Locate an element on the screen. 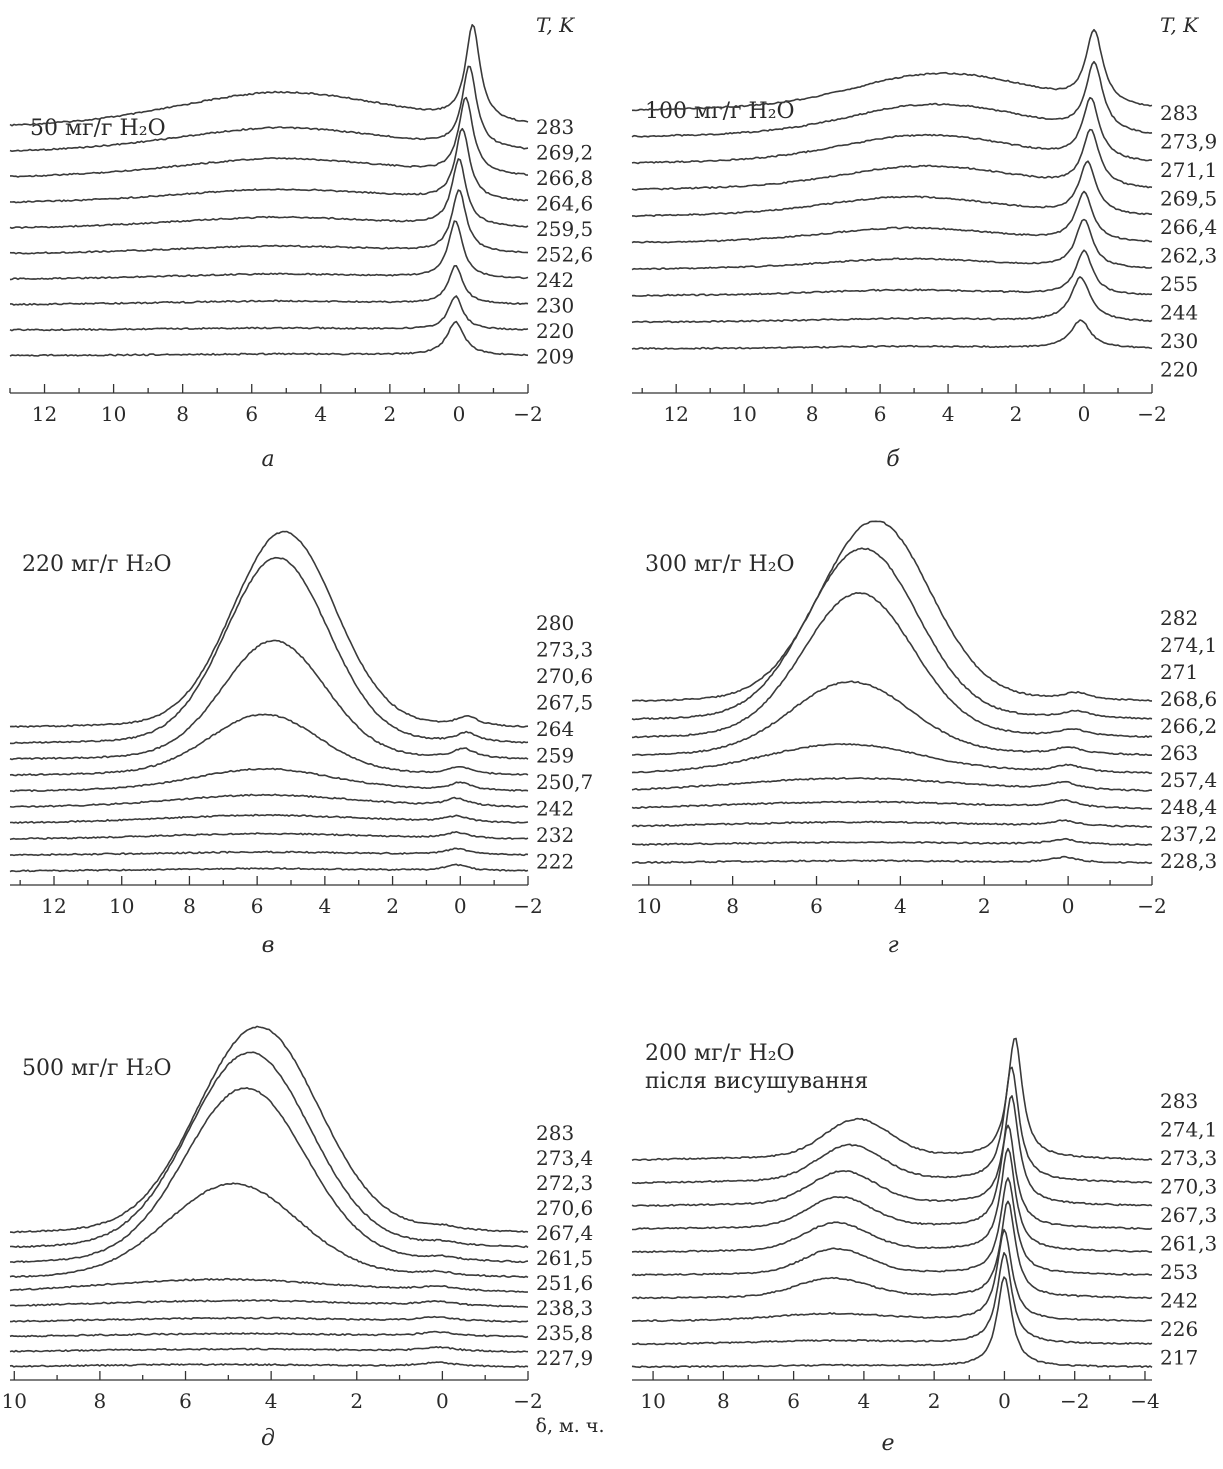 The image size is (1223, 1469). temperature-label: 266,4 is located at coordinates (1188, 227).